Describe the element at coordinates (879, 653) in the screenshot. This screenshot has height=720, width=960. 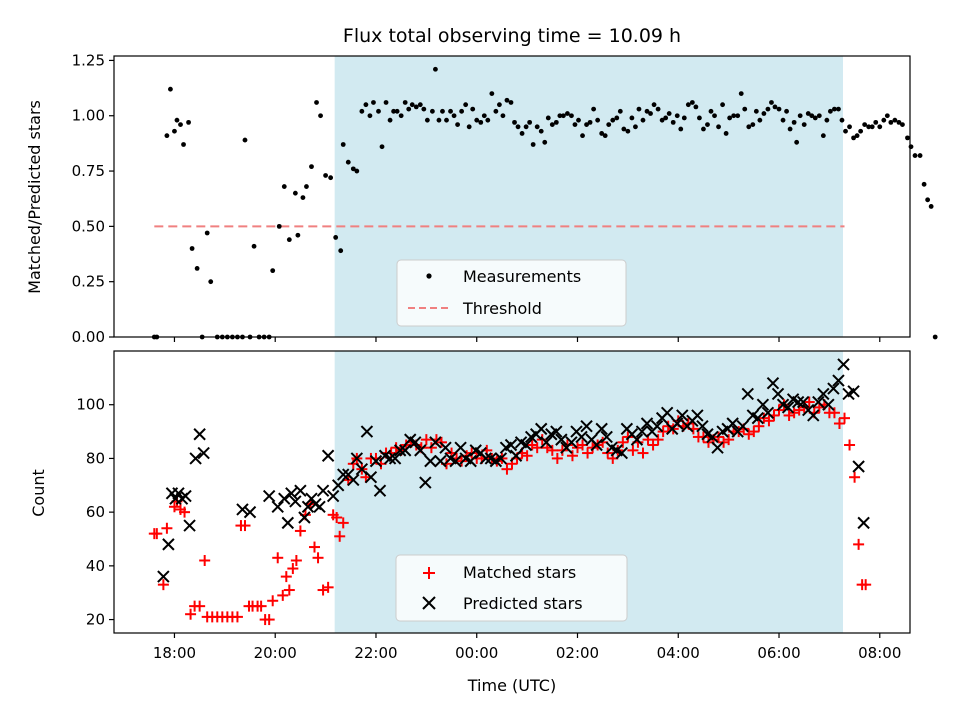
I see `x-tick-label: 08:00` at that location.